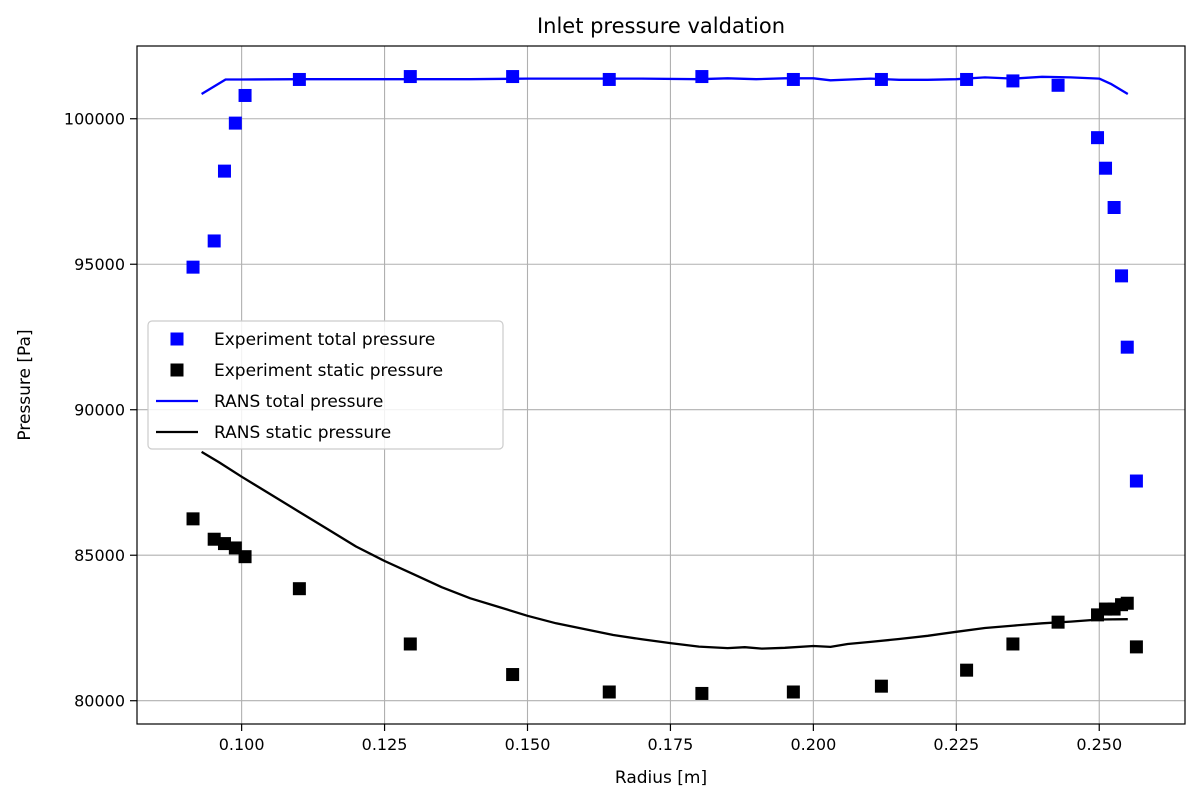 Image resolution: width=1202 pixels, height=803 pixels. What do you see at coordinates (1099, 744) in the screenshot?
I see `x-tick-label: 0.250` at bounding box center [1099, 744].